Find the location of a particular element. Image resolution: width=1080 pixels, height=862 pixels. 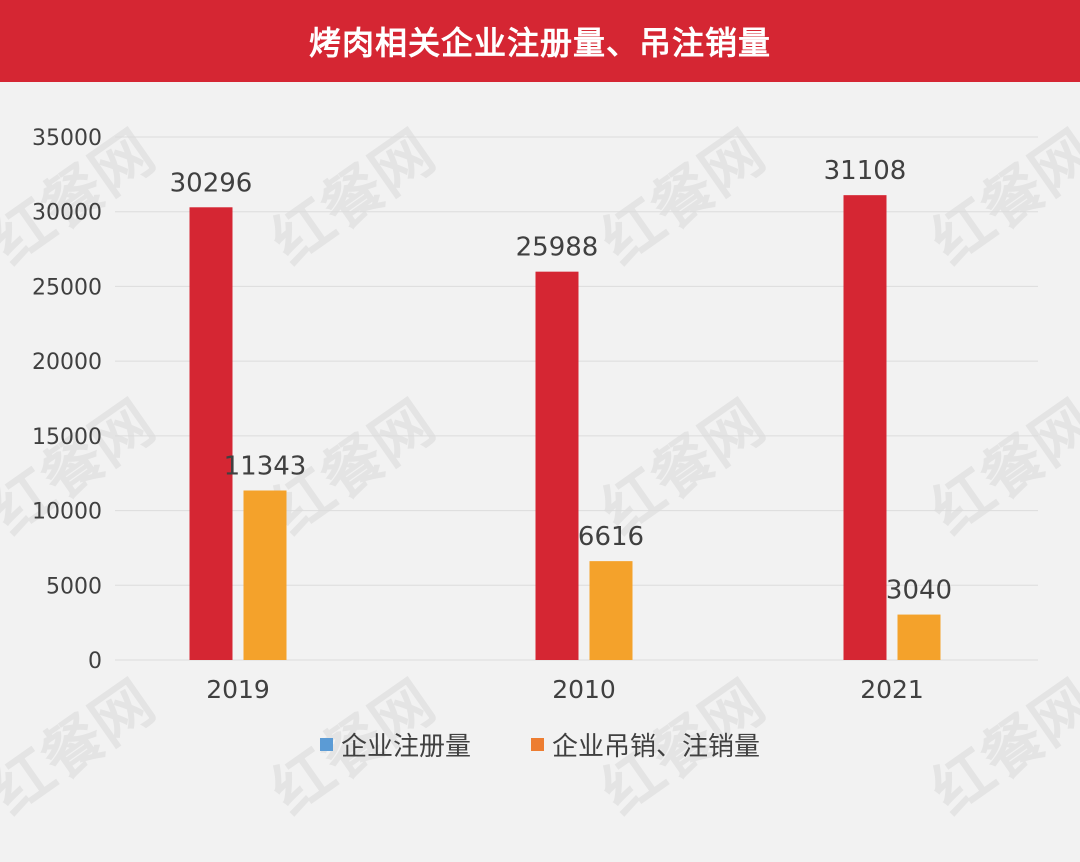

legend-item-cancelled: 企业吊销、注销量 is located at coordinates (645, 744).